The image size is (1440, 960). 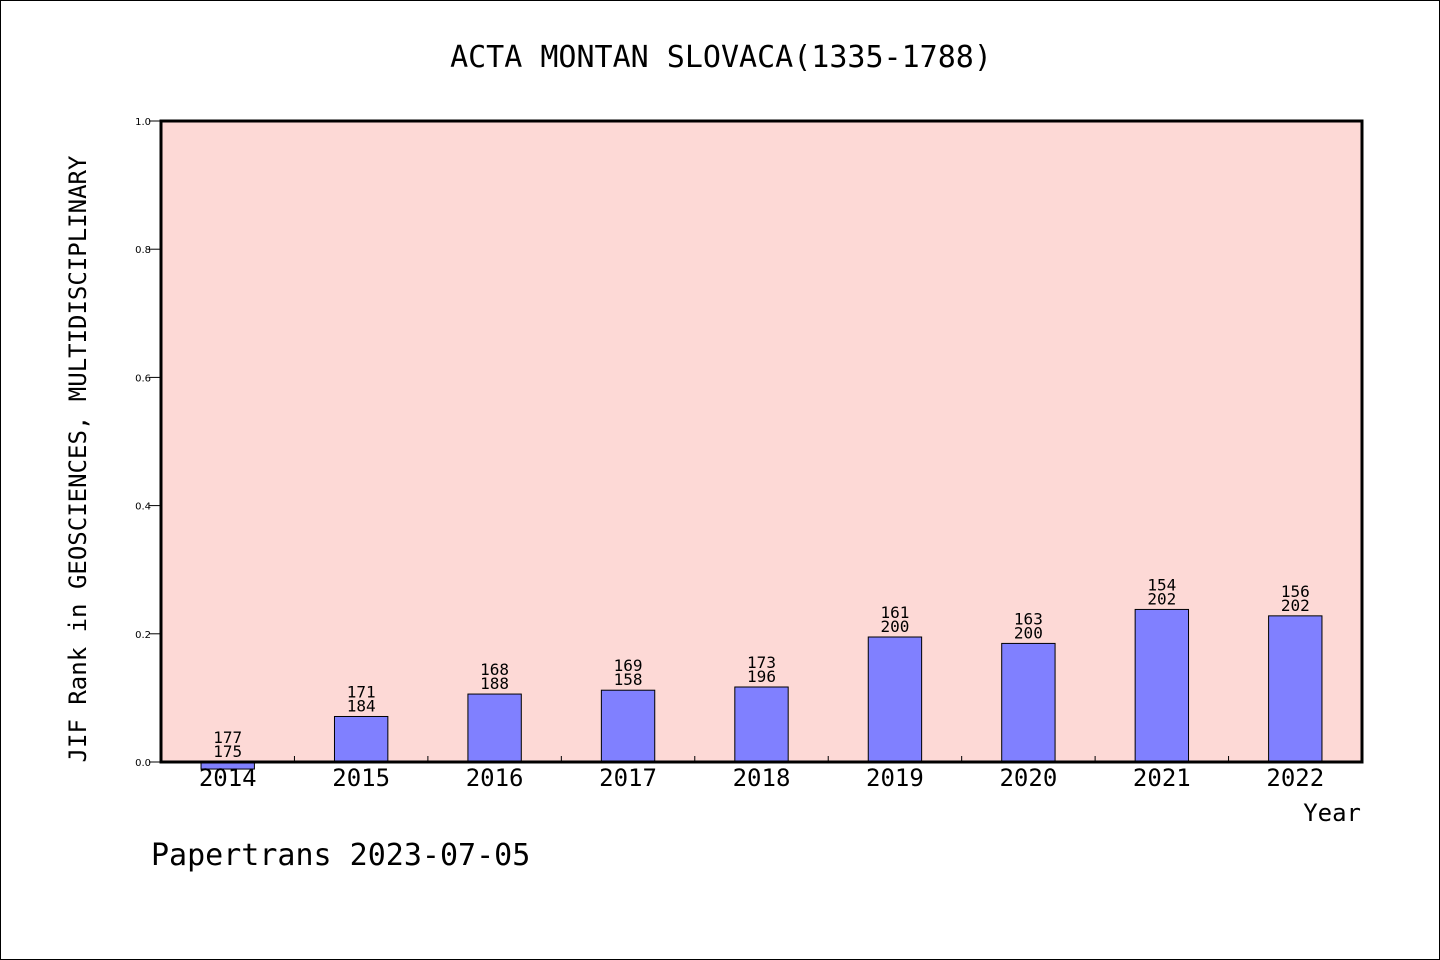 I want to click on x-tick-label: 2014, so click(x=228, y=778).